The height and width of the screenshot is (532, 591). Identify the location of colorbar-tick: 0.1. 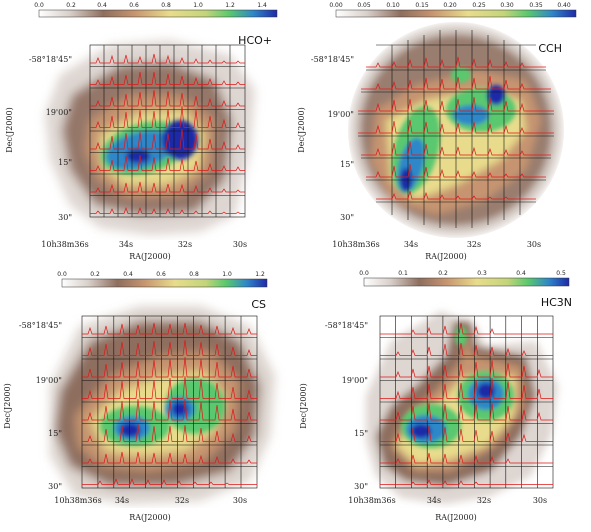
(403, 273).